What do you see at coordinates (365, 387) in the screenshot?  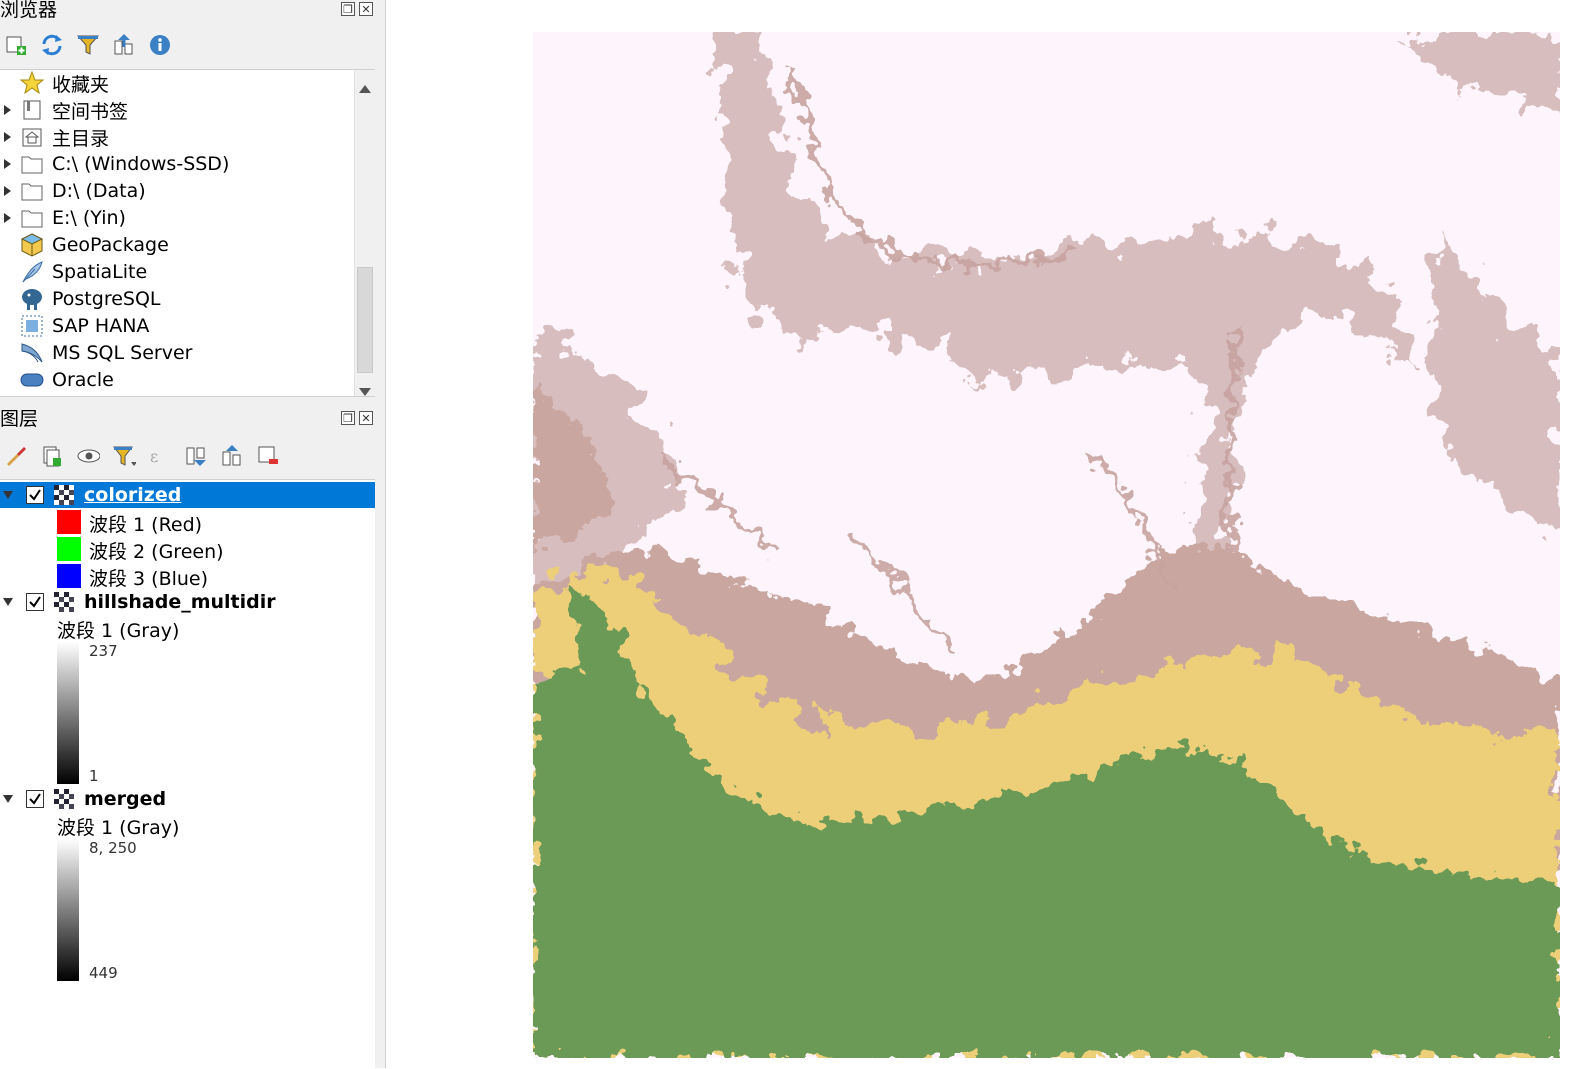 I see `scroll-down-icon` at bounding box center [365, 387].